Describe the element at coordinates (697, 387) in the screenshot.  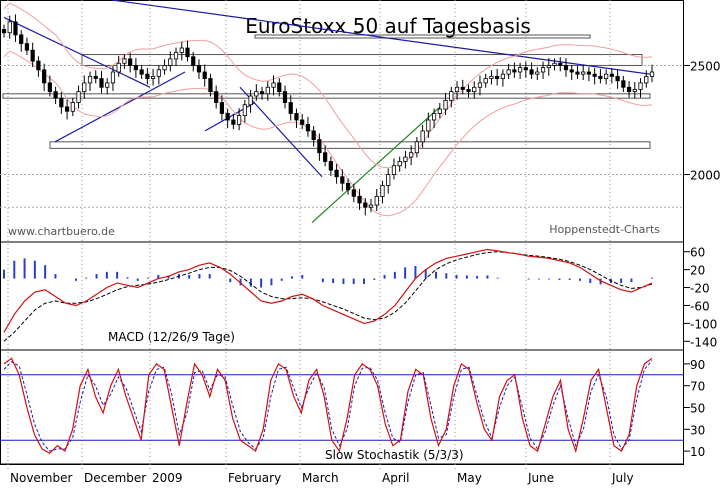
I see `stoch-tick-label: 70` at that location.